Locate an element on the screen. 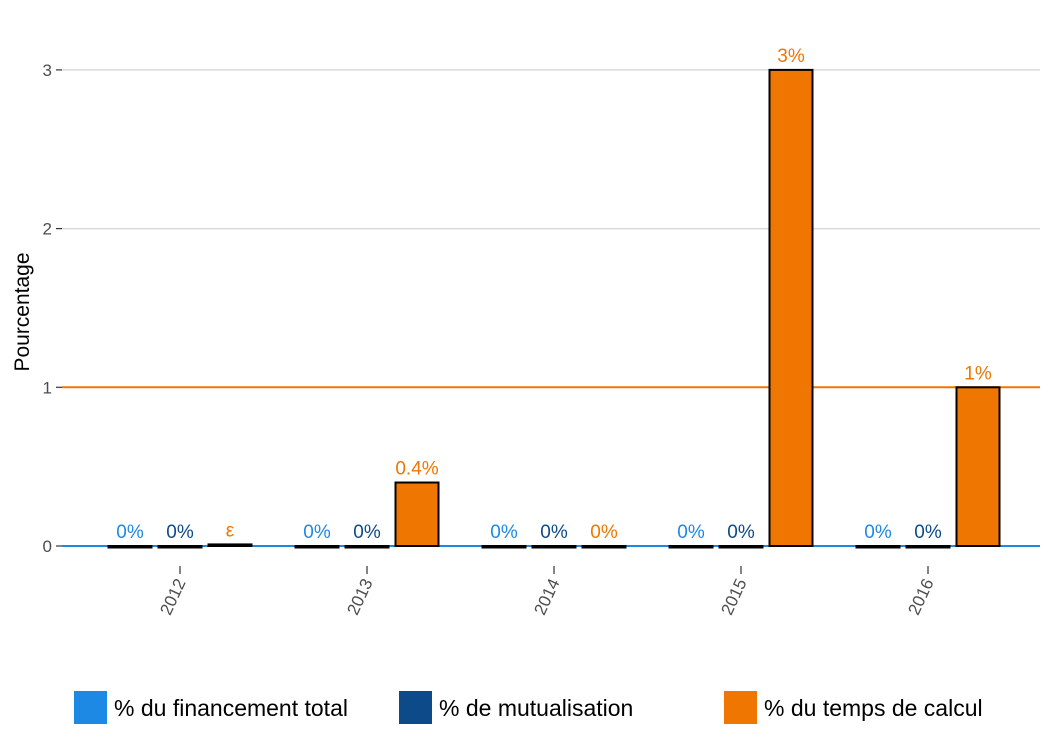 The image size is (1050, 749). data-label: 0.4% is located at coordinates (416, 469).